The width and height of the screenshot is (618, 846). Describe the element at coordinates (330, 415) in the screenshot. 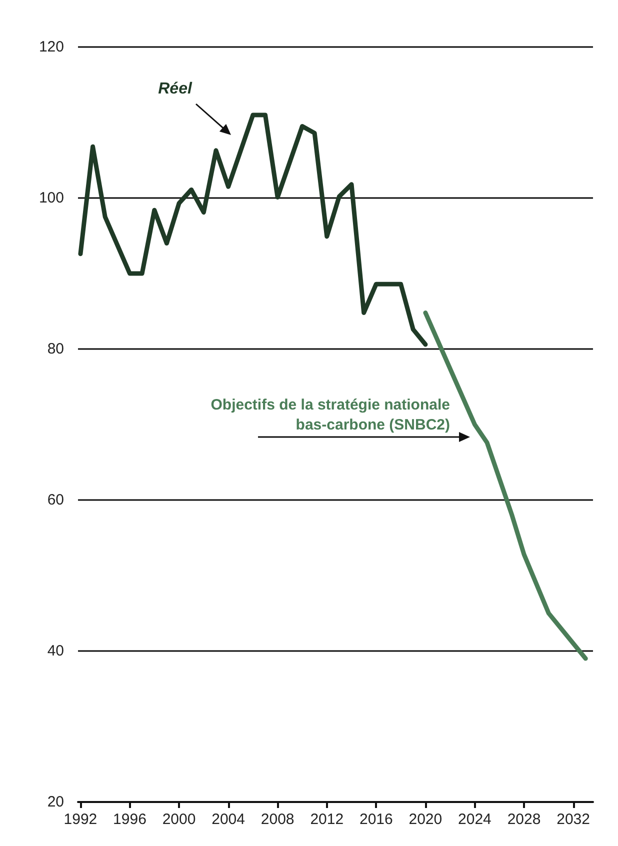

I see `annotation: Objectifs de la stratégie nationale bas-carbone (SNBC2)` at that location.